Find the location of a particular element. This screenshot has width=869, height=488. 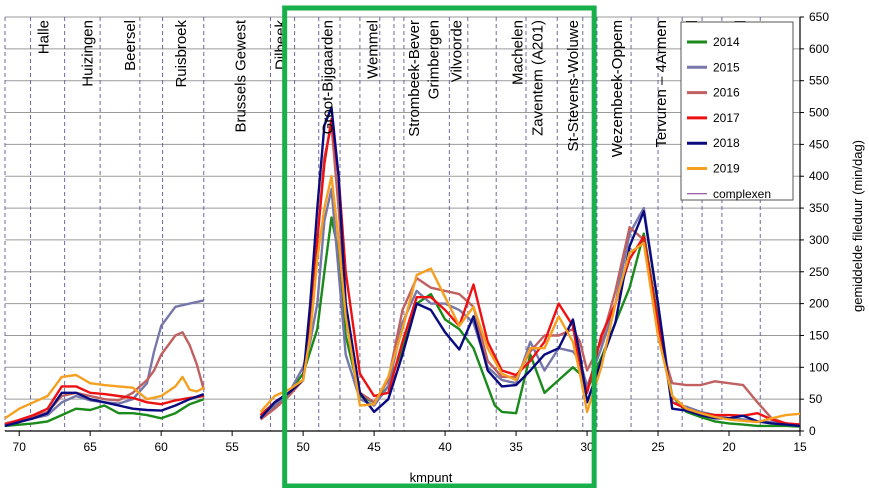

place-label: Wezembeek-Oppem is located at coordinates (617, 88).